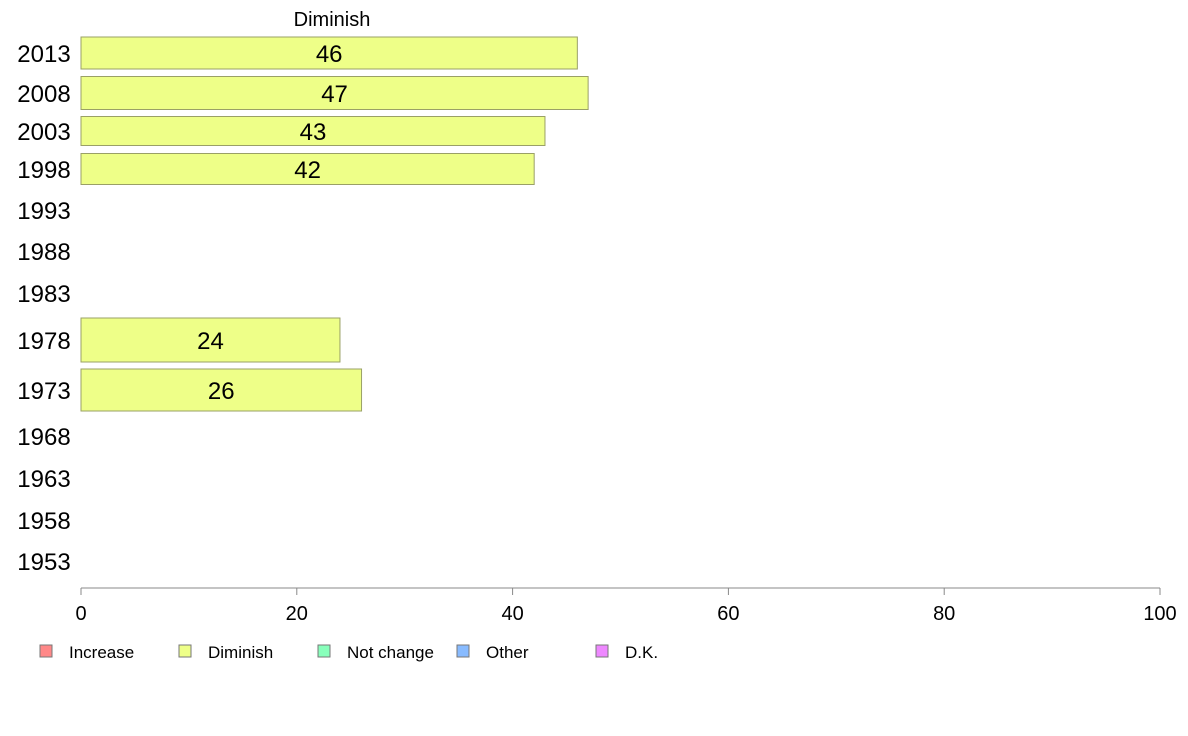 This screenshot has height=736, width=1188. I want to click on legend-label: Not change, so click(390, 652).